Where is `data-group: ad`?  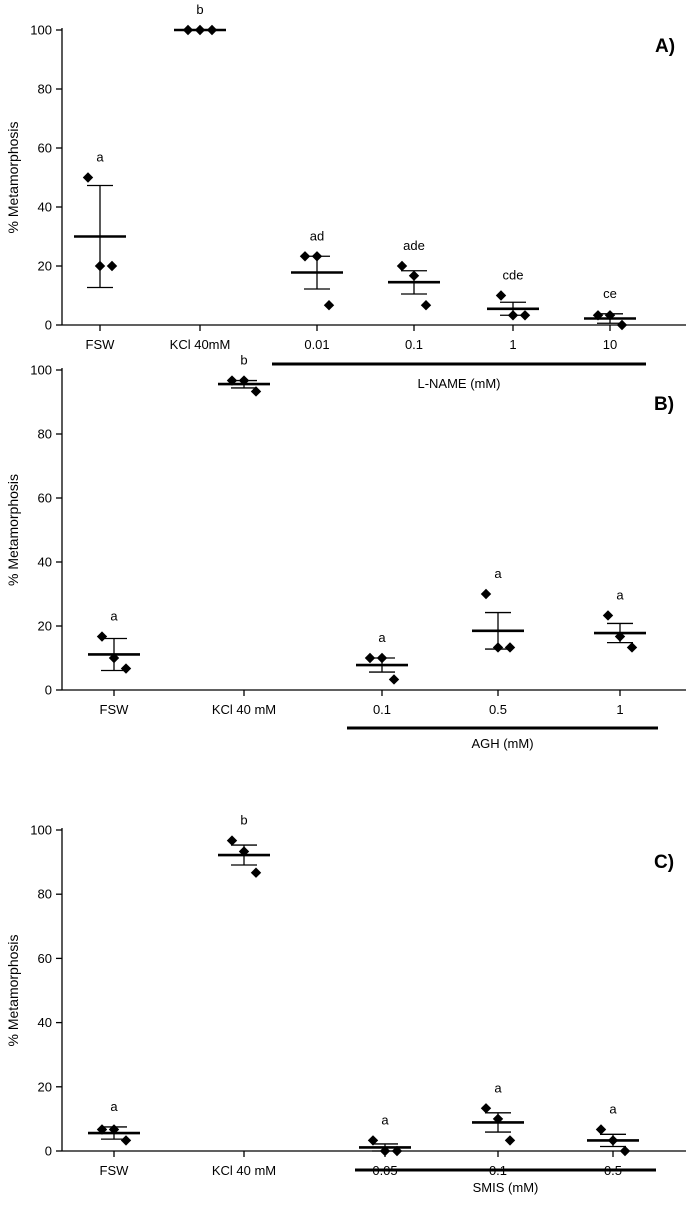 data-group: ad is located at coordinates (317, 269).